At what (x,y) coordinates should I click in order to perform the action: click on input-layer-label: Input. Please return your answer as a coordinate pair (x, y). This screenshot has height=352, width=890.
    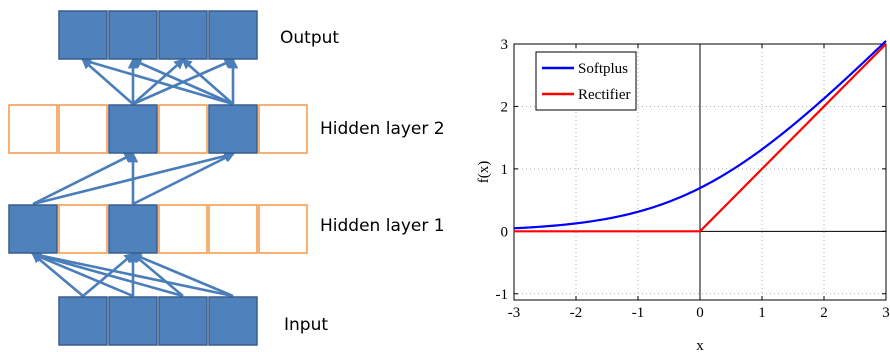
    Looking at the image, I should click on (306, 325).